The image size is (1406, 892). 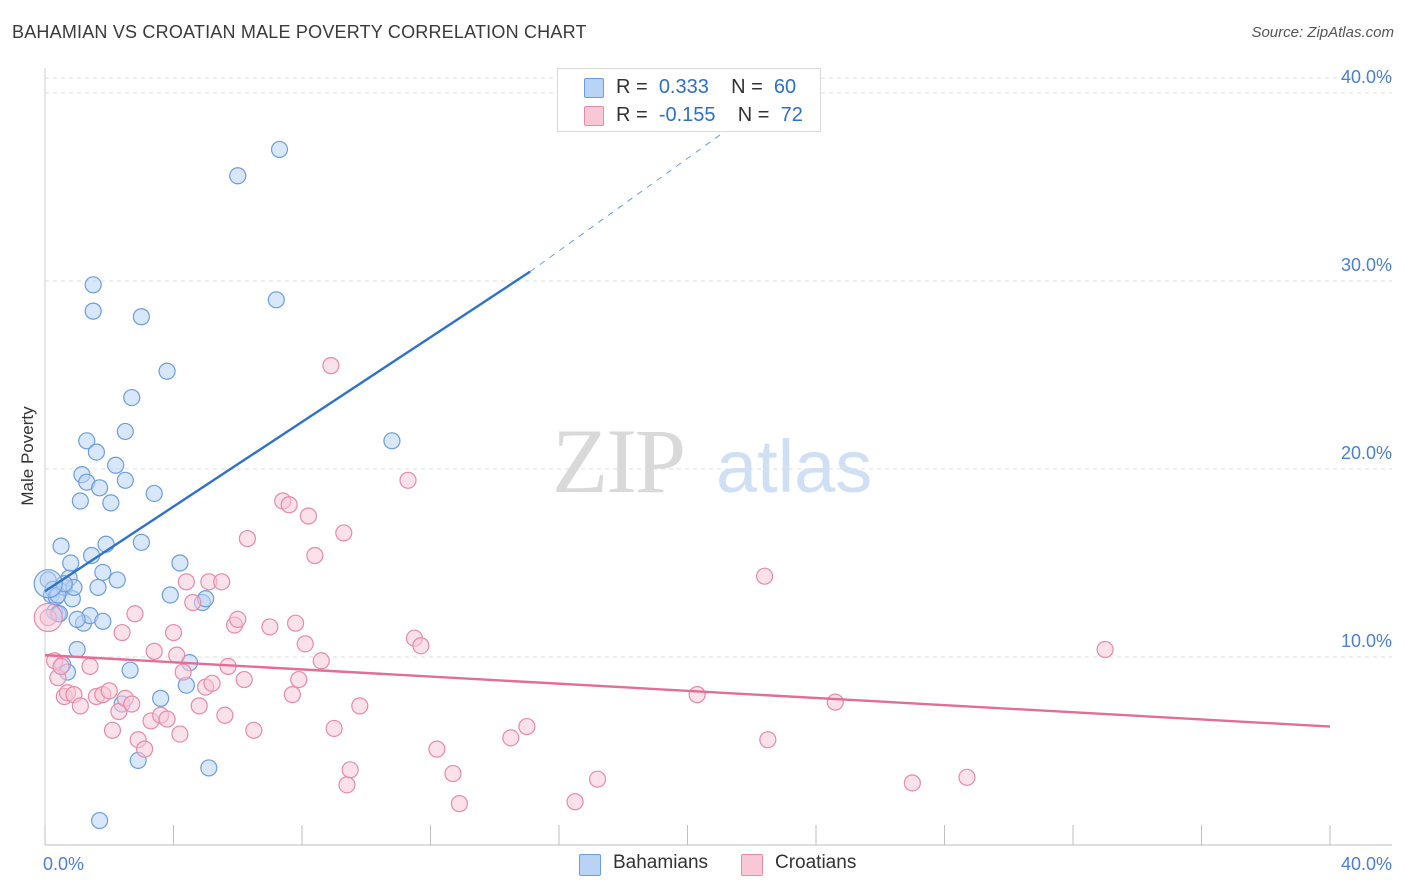 What do you see at coordinates (594, 116) in the screenshot?
I see `croatians-swatch` at bounding box center [594, 116].